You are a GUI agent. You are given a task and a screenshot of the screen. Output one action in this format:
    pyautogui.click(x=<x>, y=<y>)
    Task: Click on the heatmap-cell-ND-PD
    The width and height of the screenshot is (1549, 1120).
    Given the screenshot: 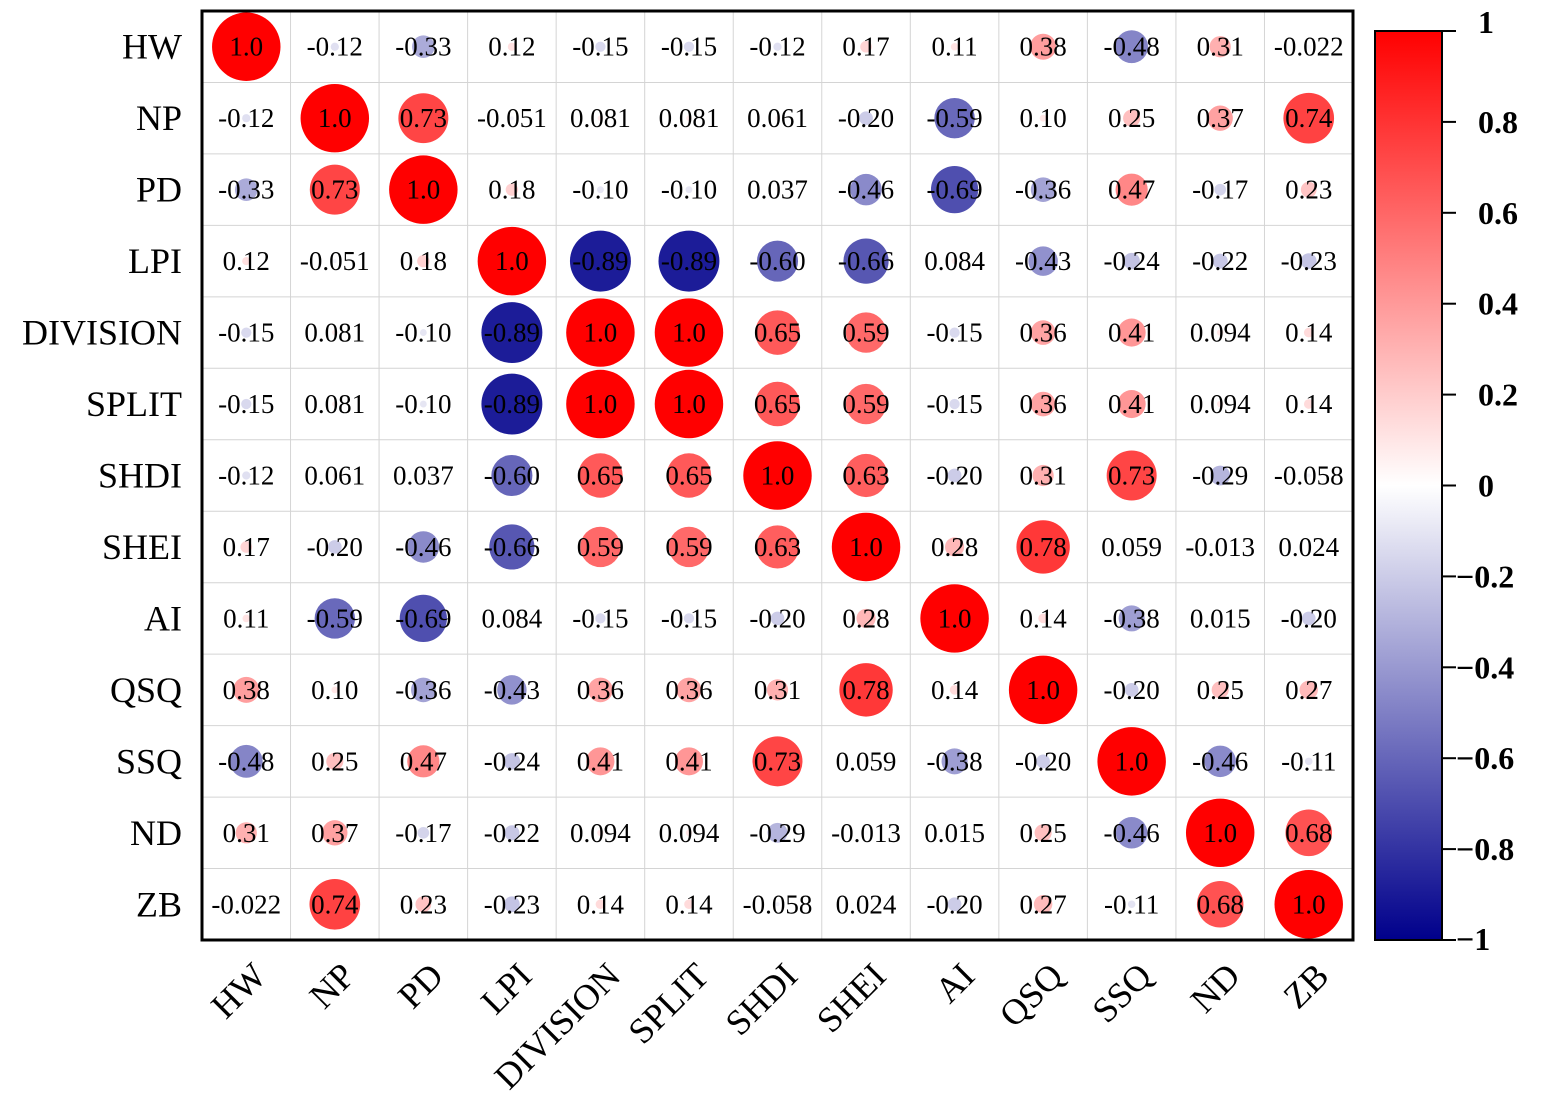 What is the action you would take?
    pyautogui.click(x=423, y=832)
    